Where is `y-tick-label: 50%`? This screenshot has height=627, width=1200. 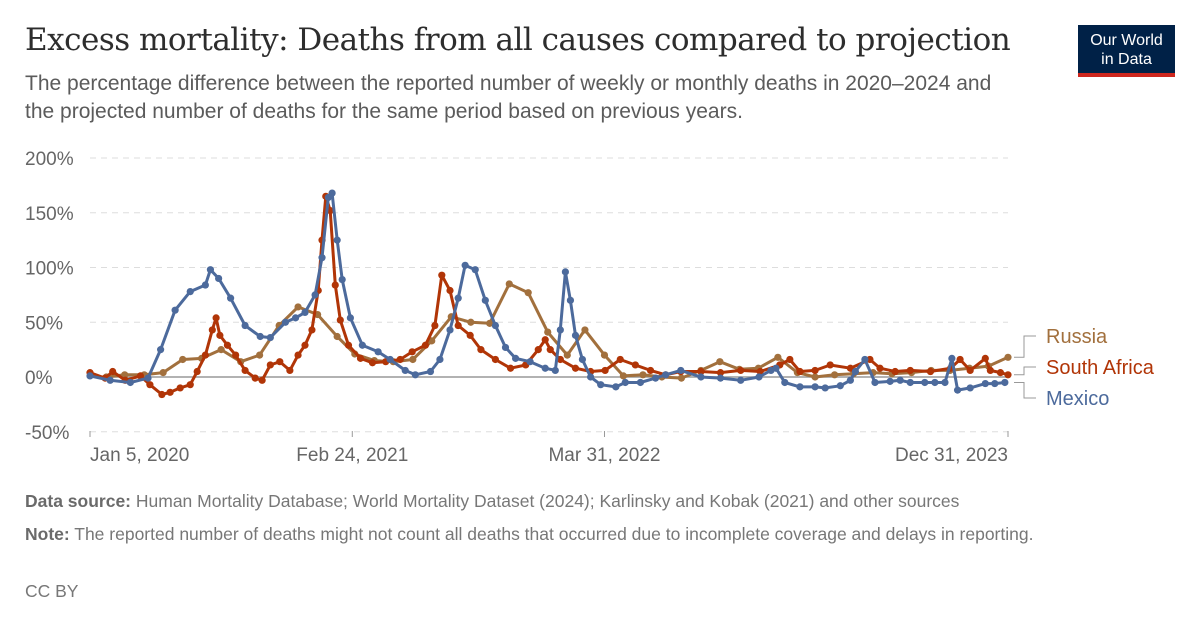 y-tick-label: 50% is located at coordinates (44, 323).